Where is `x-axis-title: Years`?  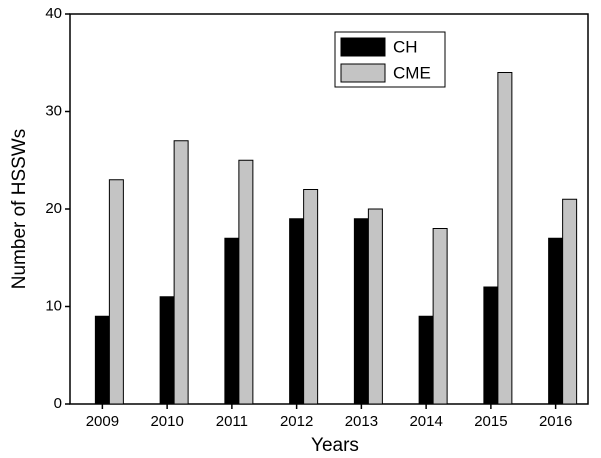 x-axis-title: Years is located at coordinates (335, 445).